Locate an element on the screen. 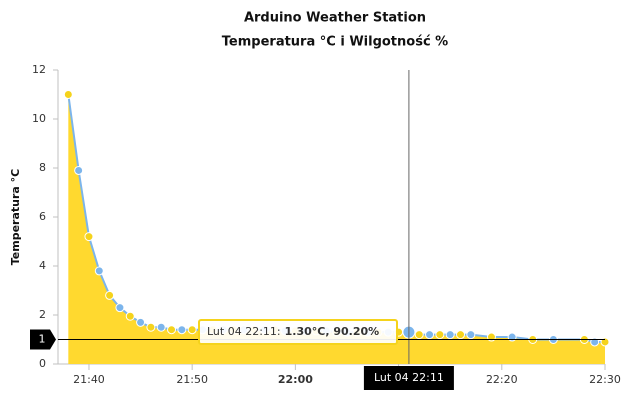  chart-title: Arduino Weather Station is located at coordinates (335, 18).